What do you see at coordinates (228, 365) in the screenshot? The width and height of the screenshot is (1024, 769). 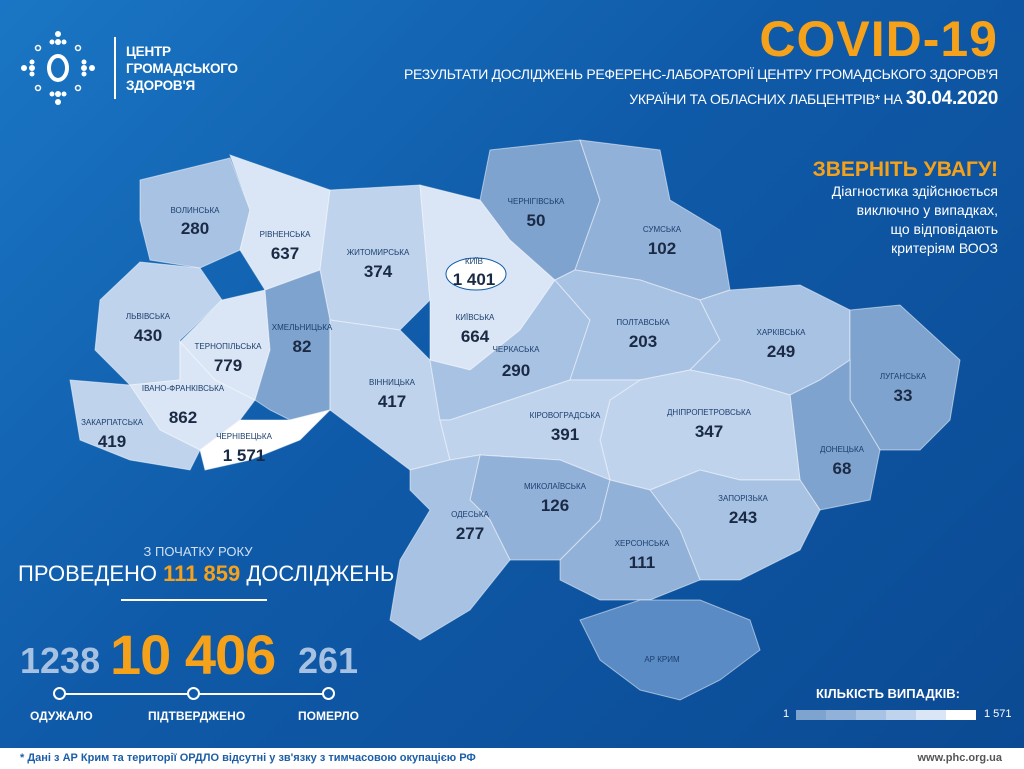 I see `region-cases: 779` at bounding box center [228, 365].